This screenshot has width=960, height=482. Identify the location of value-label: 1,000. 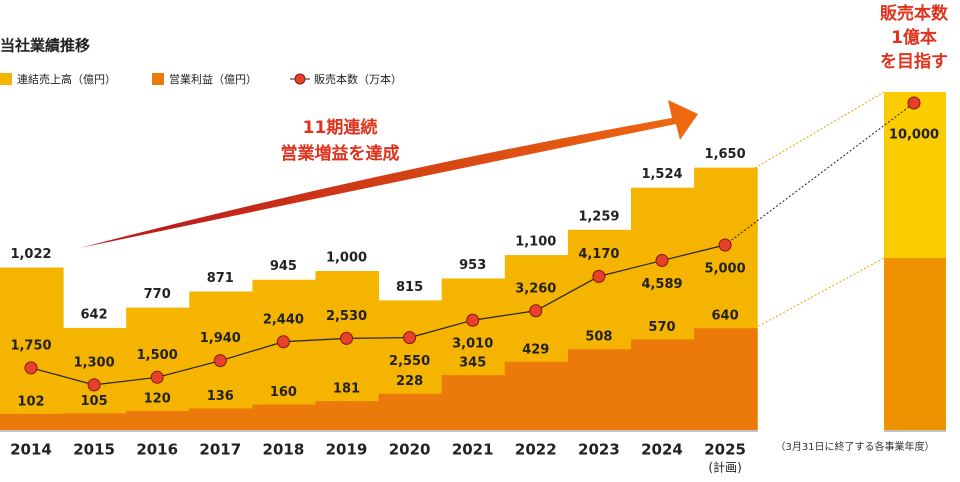
(346, 258).